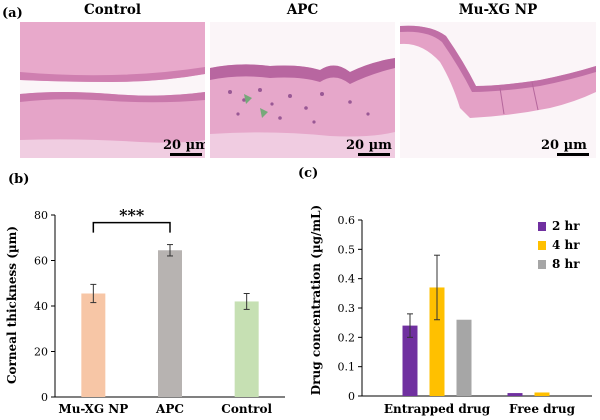 The width and height of the screenshot is (600, 420). Describe the element at coordinates (437, 409) in the screenshot. I see `chart-c-category-label: Entrapped drug` at that location.